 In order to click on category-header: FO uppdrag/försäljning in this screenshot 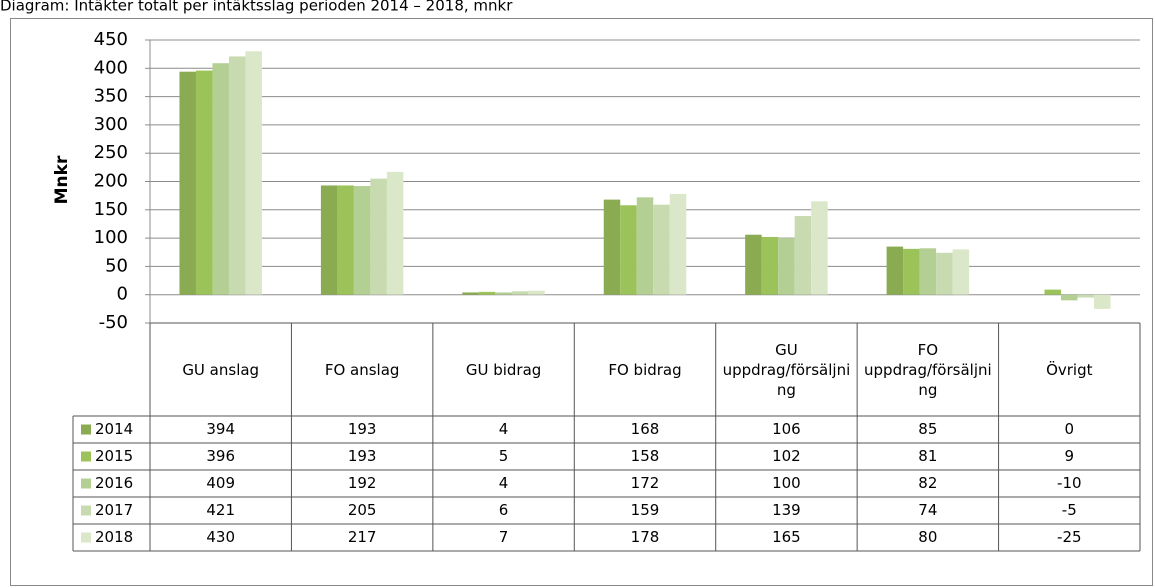, I will do `click(928, 369)`.